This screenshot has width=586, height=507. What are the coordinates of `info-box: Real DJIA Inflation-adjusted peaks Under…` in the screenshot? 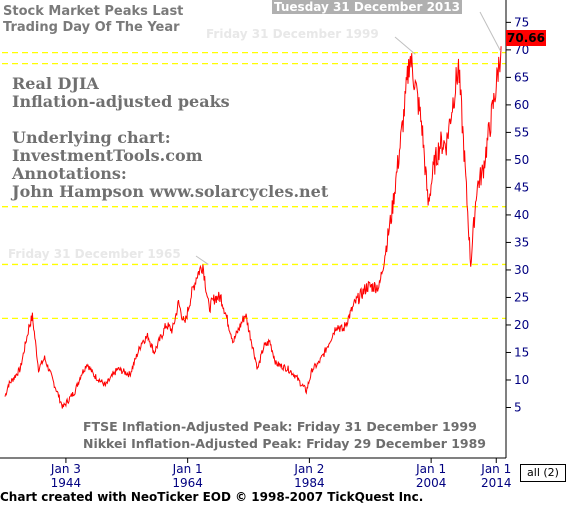 It's located at (170, 138).